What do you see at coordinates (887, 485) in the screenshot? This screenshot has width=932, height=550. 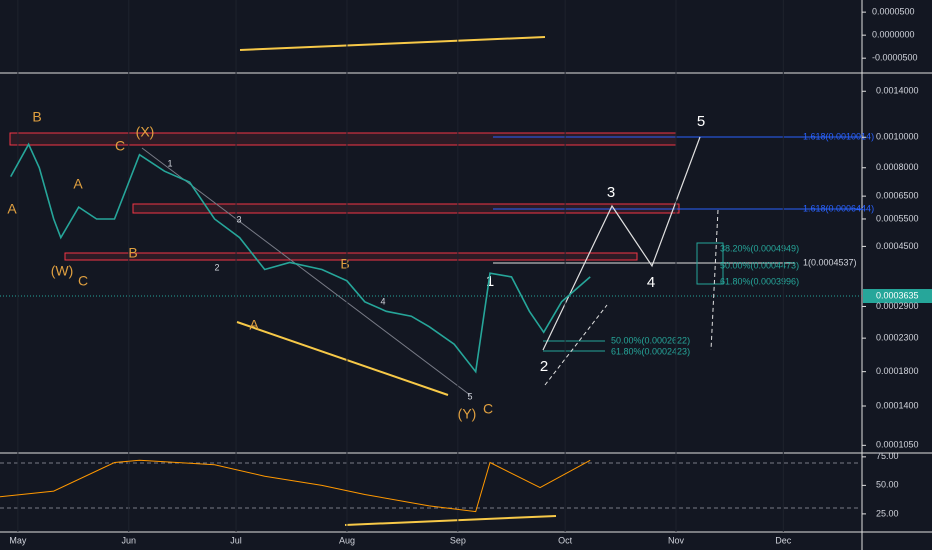 I see `y-tick-label: 50.00` at bounding box center [887, 485].